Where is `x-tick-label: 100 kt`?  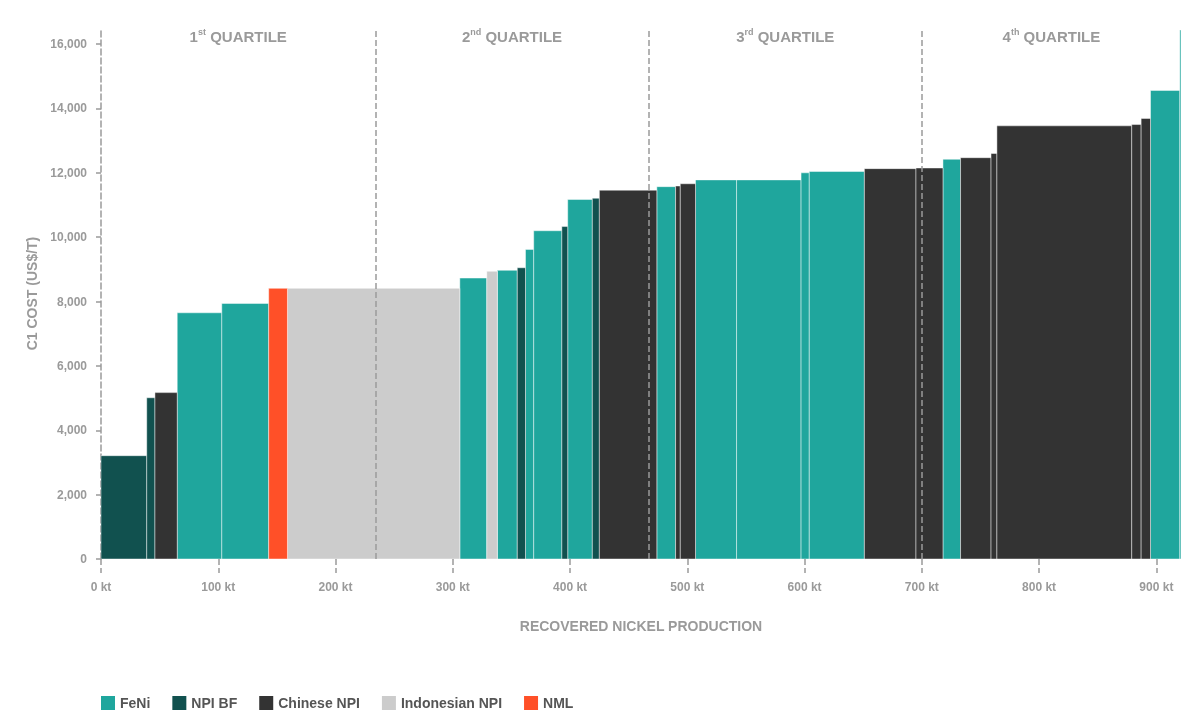
x-tick-label: 100 kt is located at coordinates (218, 587).